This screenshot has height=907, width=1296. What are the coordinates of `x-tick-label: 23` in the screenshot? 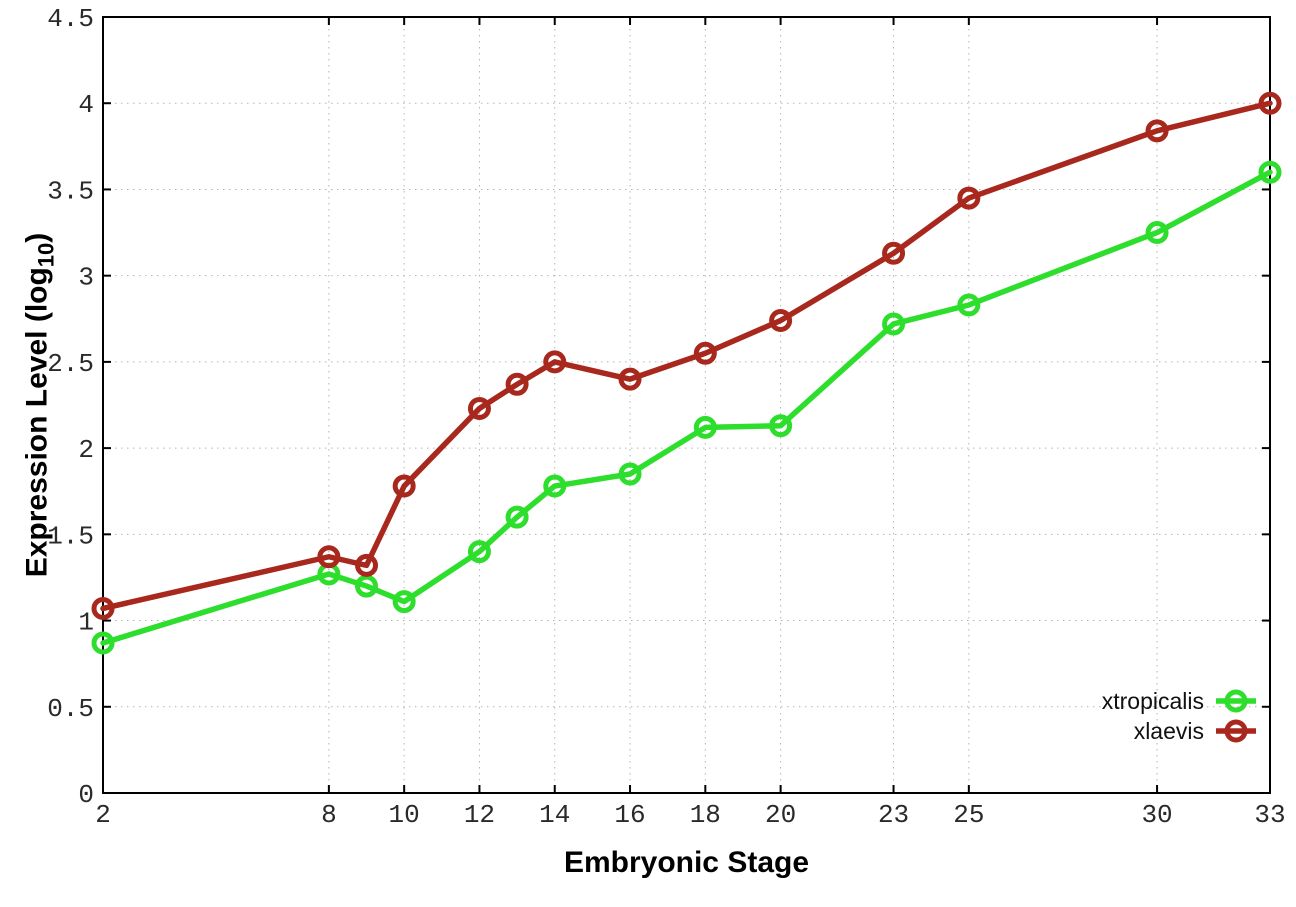 It's located at (893, 815).